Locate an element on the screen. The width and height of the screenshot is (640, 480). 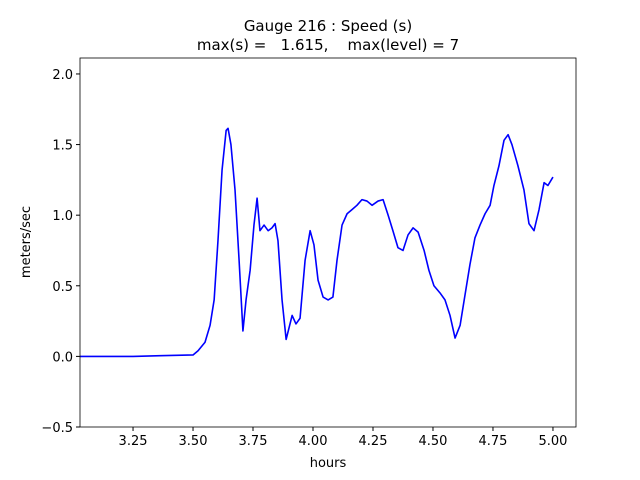
chart-title: Gauge 216 : Speed (s) is located at coordinates (328, 26).